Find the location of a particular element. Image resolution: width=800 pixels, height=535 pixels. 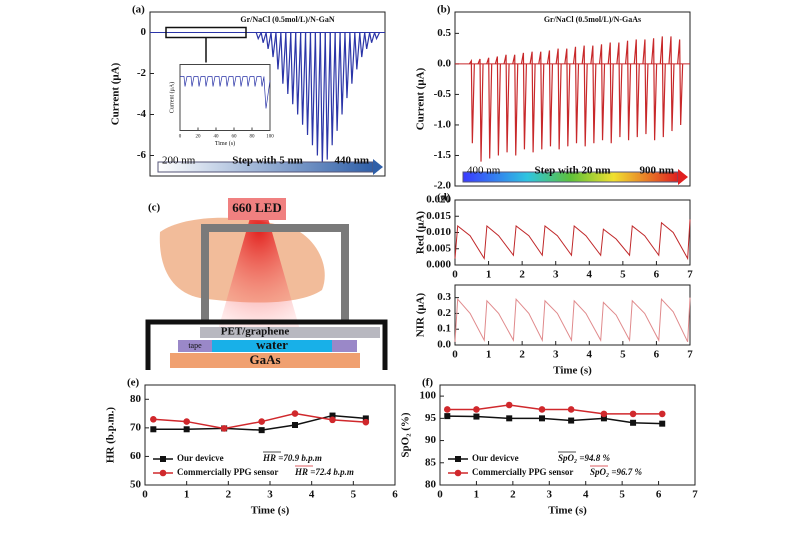

water-layer is located at coordinates (272, 346).